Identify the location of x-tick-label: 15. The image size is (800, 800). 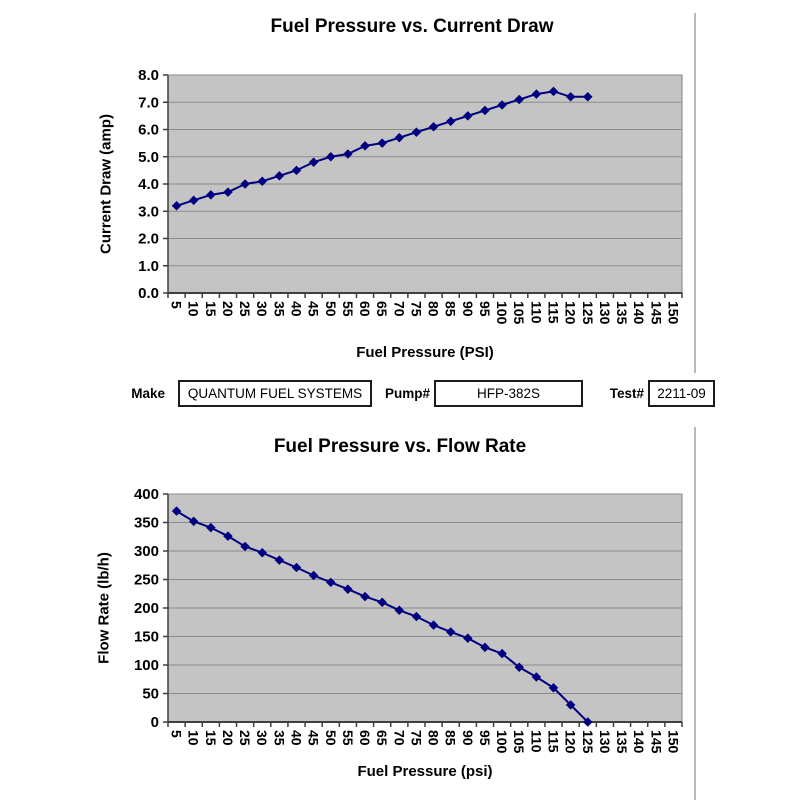
(211, 738).